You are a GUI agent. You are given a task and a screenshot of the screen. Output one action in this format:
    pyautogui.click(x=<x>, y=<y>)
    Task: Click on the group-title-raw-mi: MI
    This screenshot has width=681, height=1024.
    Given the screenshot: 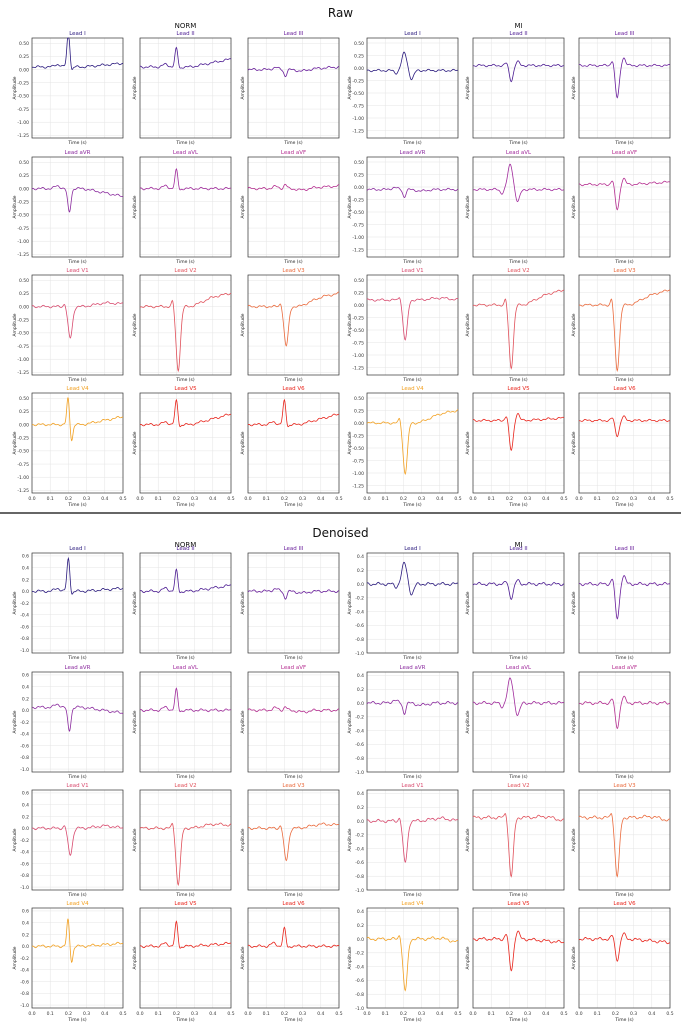 What is the action you would take?
    pyautogui.click(x=518, y=26)
    